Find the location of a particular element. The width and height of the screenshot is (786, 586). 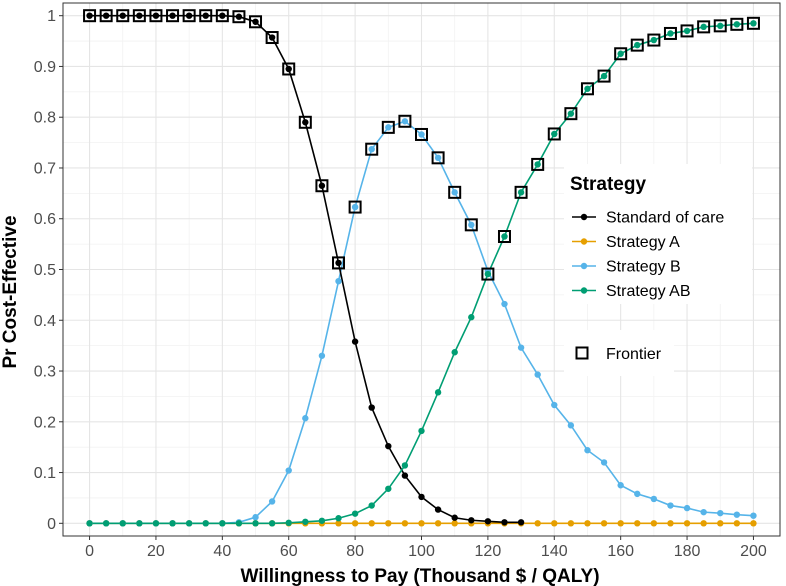

x-tick-label: 20 is located at coordinates (156, 551).